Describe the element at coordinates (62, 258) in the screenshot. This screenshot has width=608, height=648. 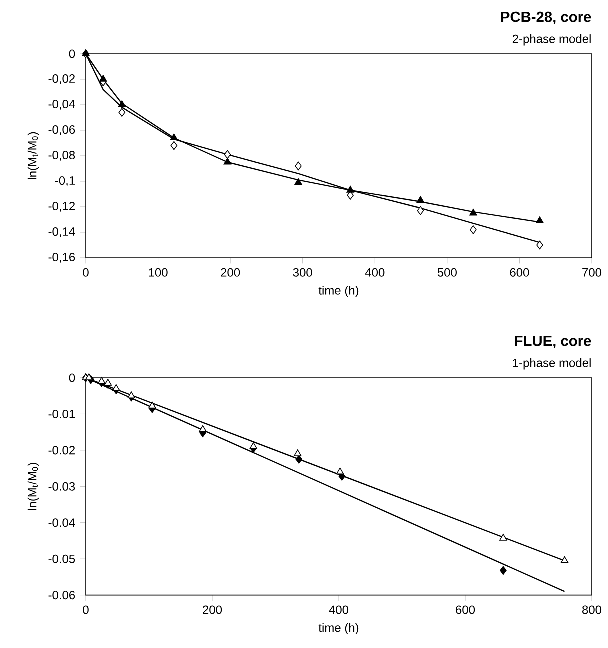
I see `y-tick-label: -0,16` at that location.